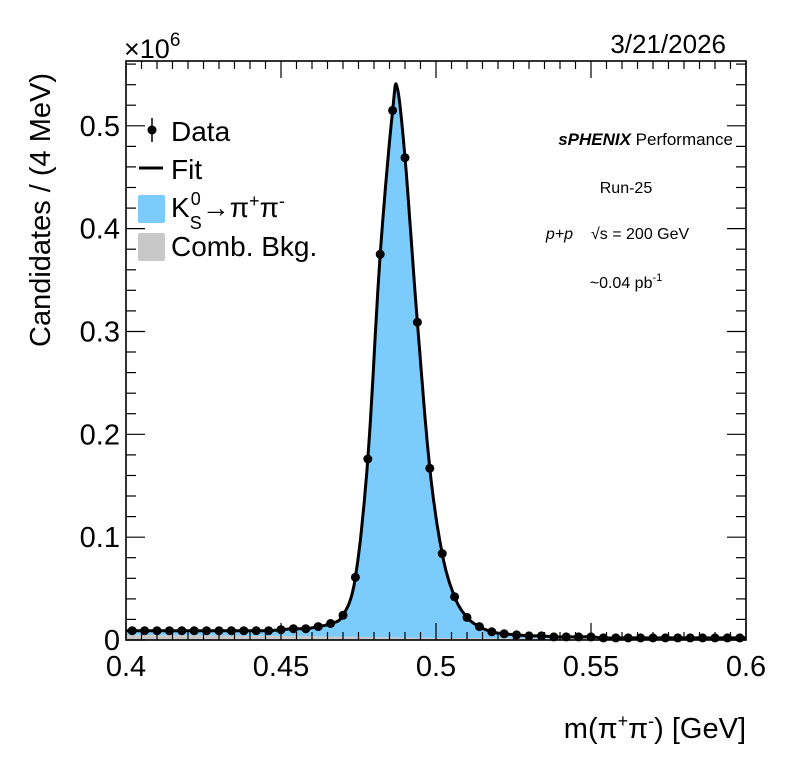  I want to click on x-tick-label: 0.5, so click(436, 667).